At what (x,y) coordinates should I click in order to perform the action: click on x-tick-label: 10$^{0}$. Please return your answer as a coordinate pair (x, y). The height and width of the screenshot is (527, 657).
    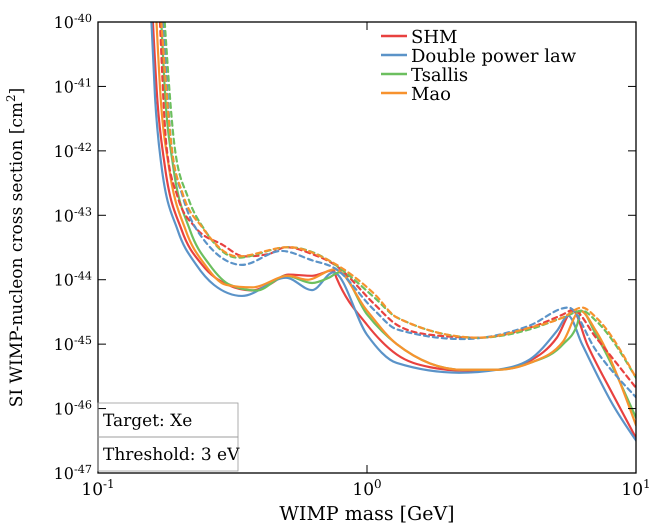
    Looking at the image, I should click on (367, 488).